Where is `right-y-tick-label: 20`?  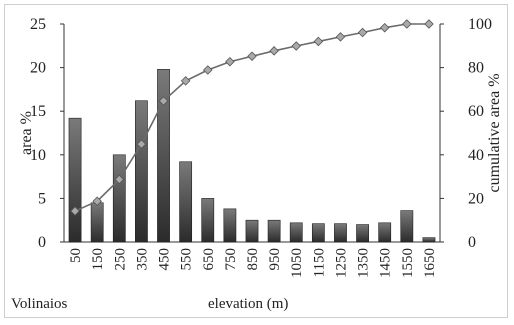
right-y-tick-label: 20 is located at coordinates (476, 198).